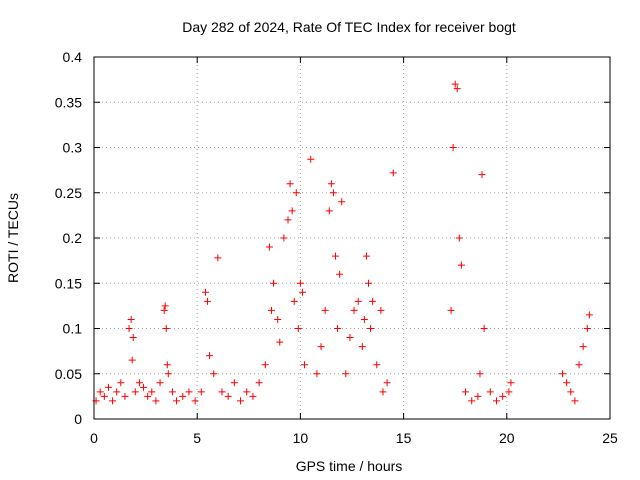 The image size is (640, 480). I want to click on y-tick-label: 0.05, so click(68, 374).